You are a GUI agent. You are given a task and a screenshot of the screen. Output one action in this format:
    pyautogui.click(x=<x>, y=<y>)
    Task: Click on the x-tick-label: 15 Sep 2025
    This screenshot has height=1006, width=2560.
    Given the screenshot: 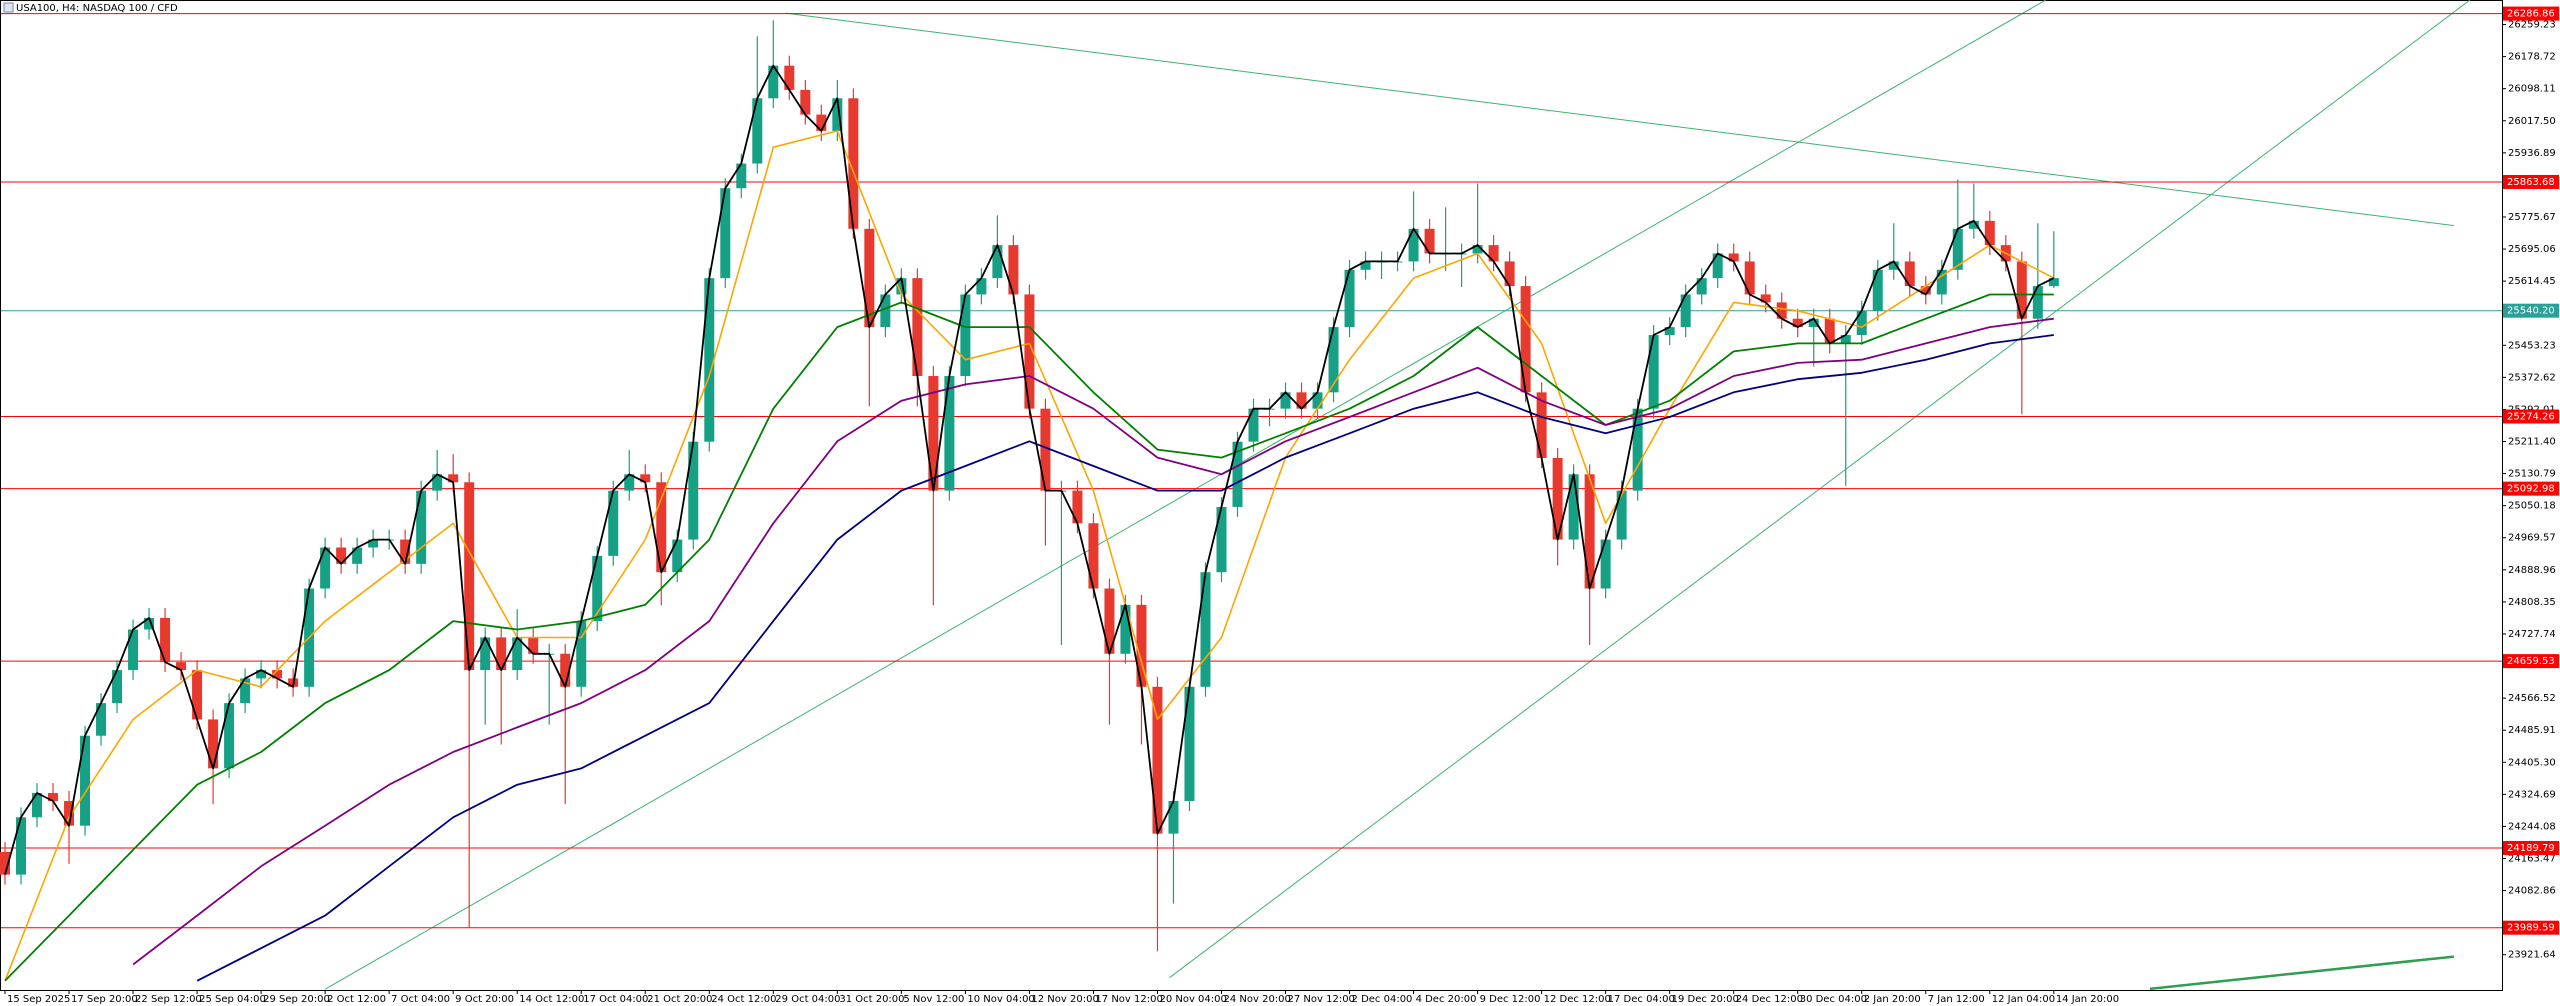 What is the action you would take?
    pyautogui.click(x=38, y=999)
    